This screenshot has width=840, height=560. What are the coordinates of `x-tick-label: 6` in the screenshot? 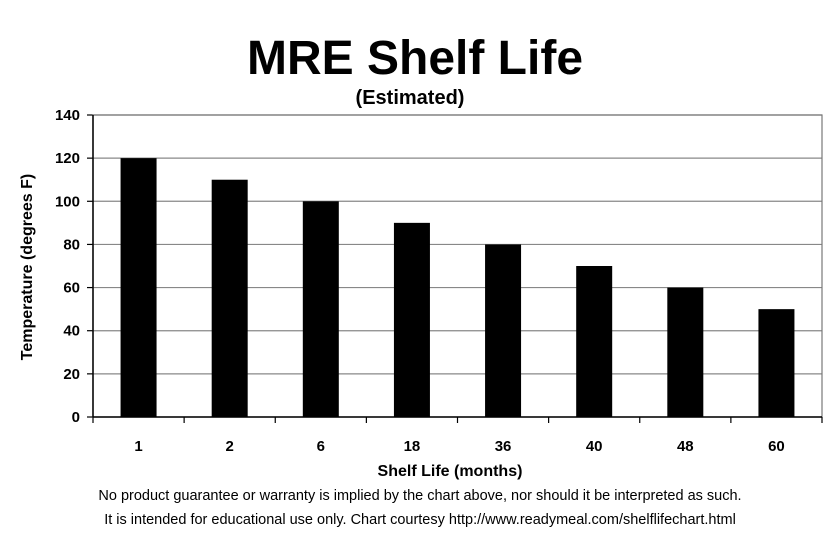 It's located at (321, 446).